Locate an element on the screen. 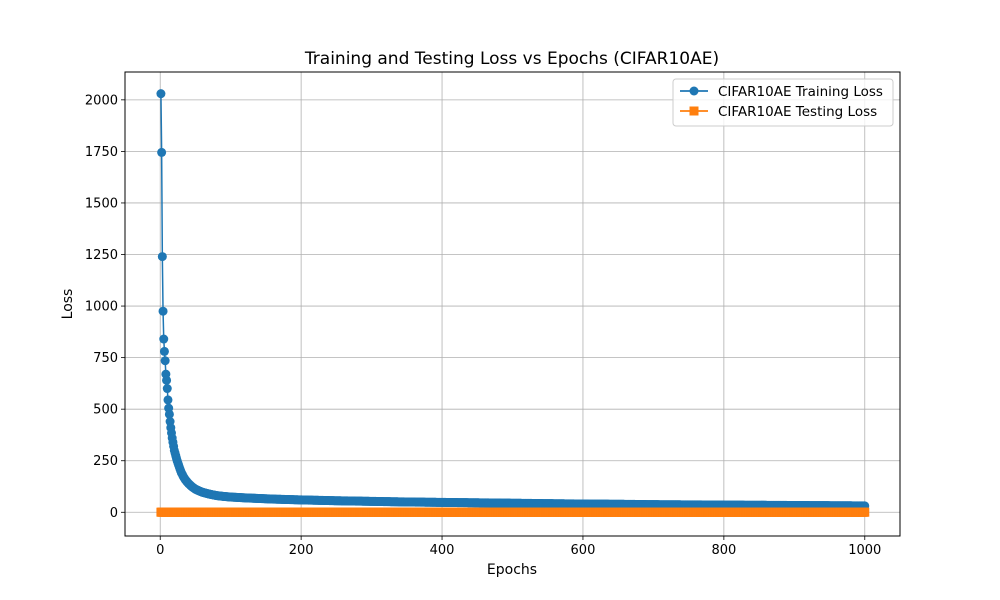  y-axis-title: Loss is located at coordinates (68, 304).